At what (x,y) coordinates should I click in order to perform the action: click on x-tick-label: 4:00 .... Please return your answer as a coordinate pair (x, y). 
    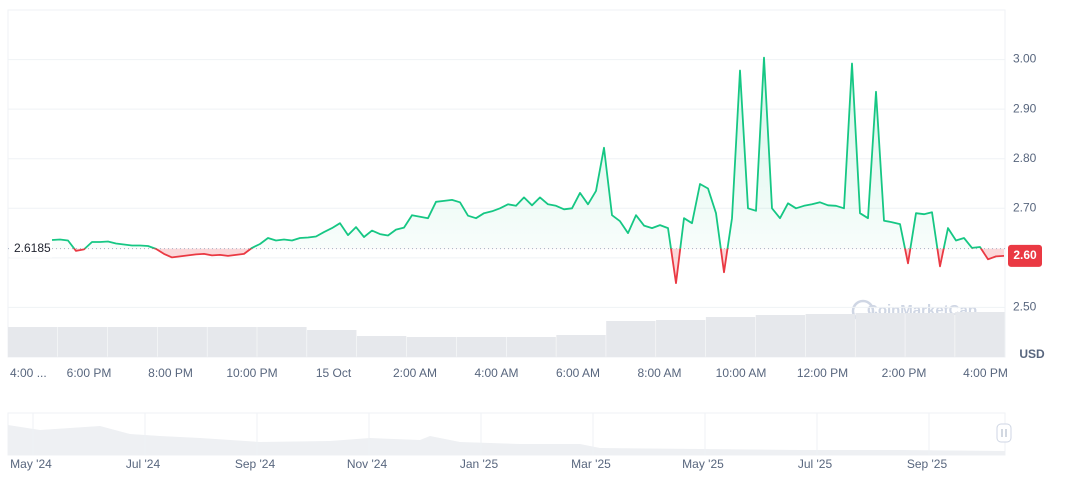
    Looking at the image, I should click on (28, 373).